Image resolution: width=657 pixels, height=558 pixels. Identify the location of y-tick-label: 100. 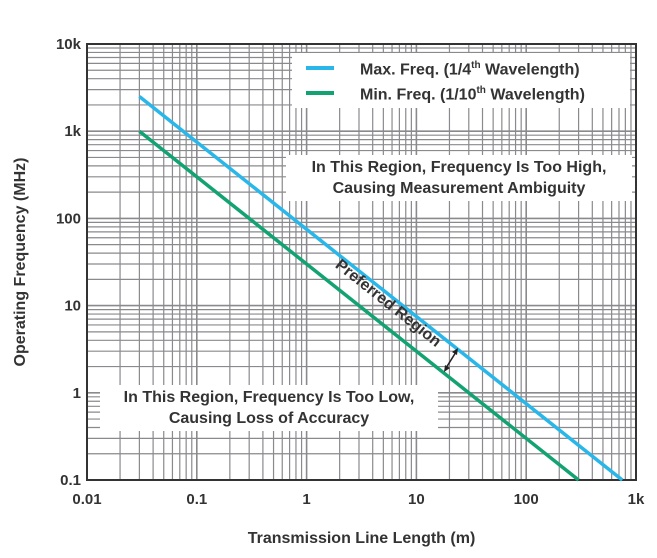
(68, 218).